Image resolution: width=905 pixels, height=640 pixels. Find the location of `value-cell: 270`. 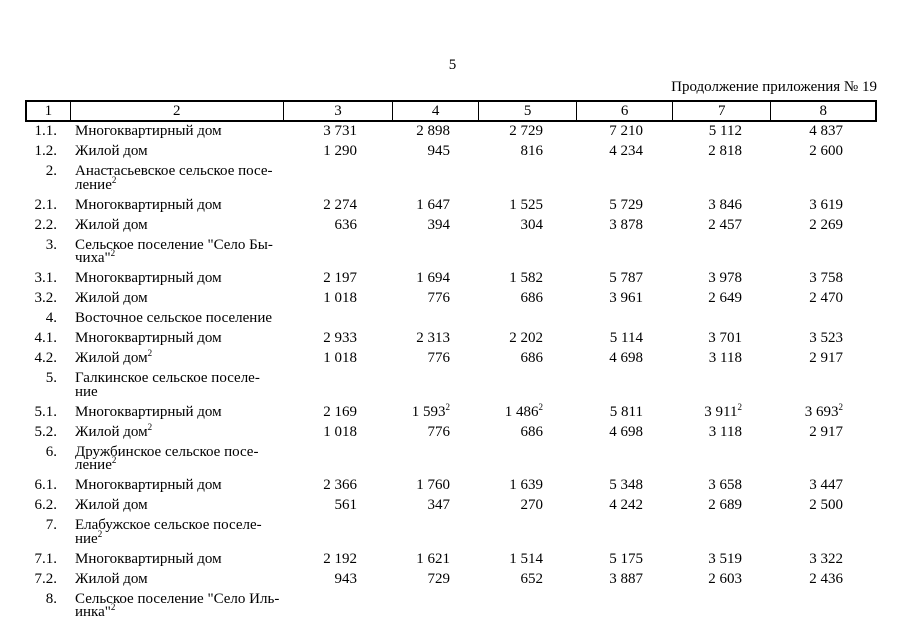

value-cell: 270 is located at coordinates (532, 505).